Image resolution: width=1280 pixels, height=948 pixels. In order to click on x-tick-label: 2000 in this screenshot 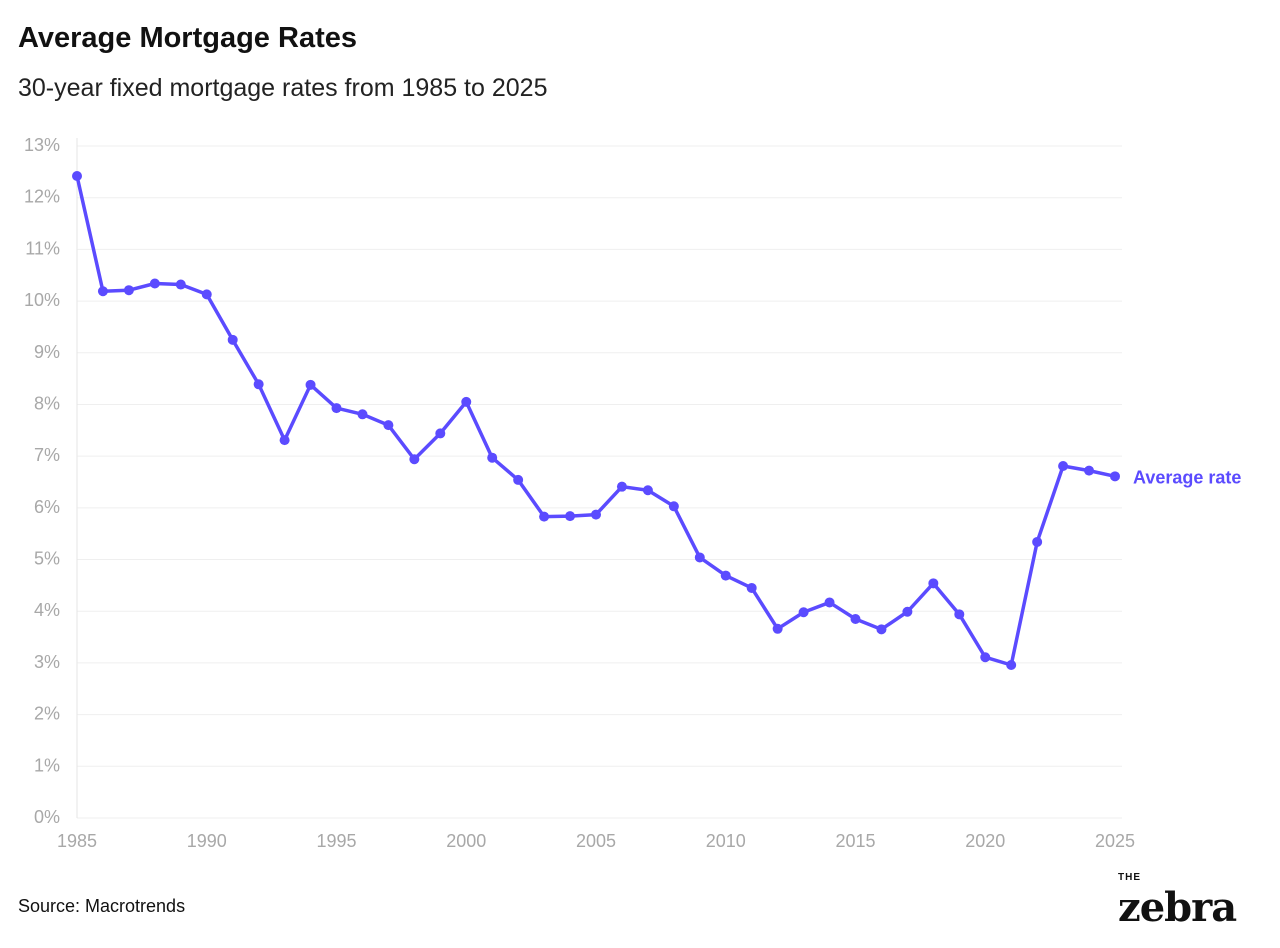, I will do `click(466, 841)`.